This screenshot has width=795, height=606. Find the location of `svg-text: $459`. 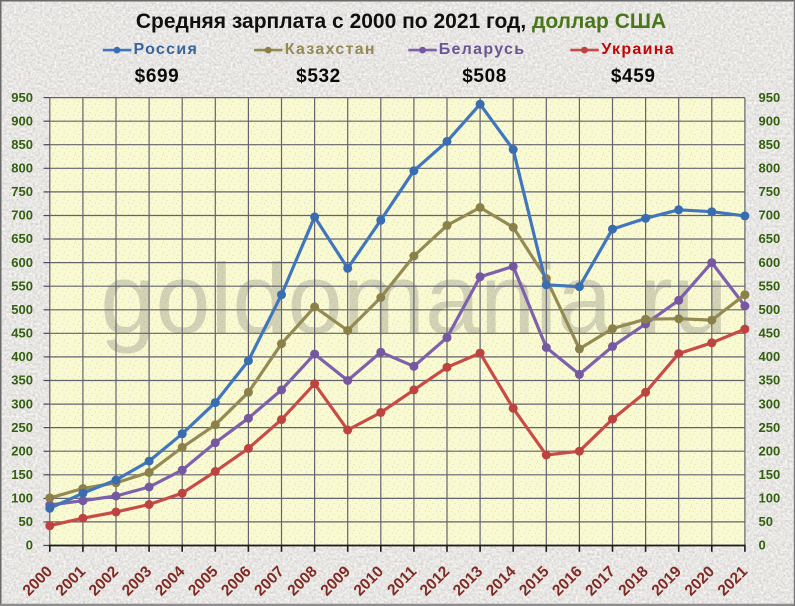

svg-text: $459 is located at coordinates (633, 76).